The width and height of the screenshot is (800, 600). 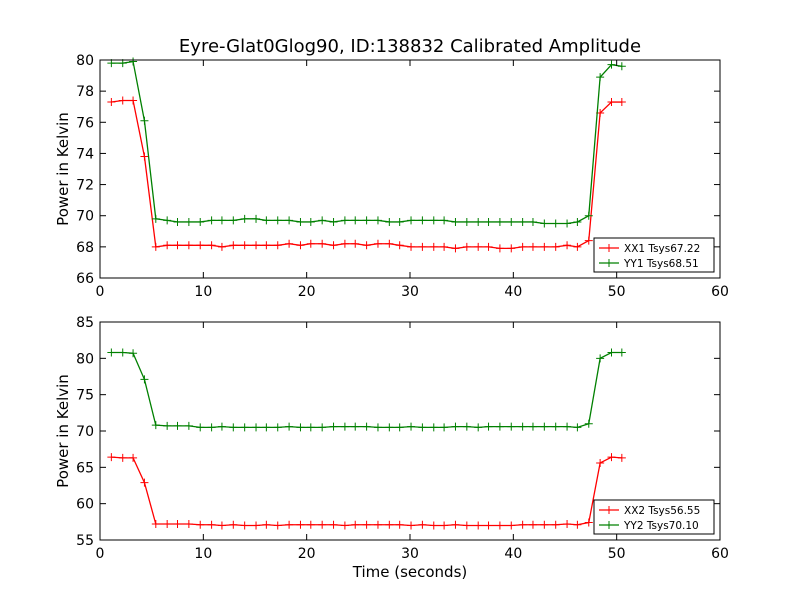 I want to click on legend-swatch-marker, so click(x=609, y=263).